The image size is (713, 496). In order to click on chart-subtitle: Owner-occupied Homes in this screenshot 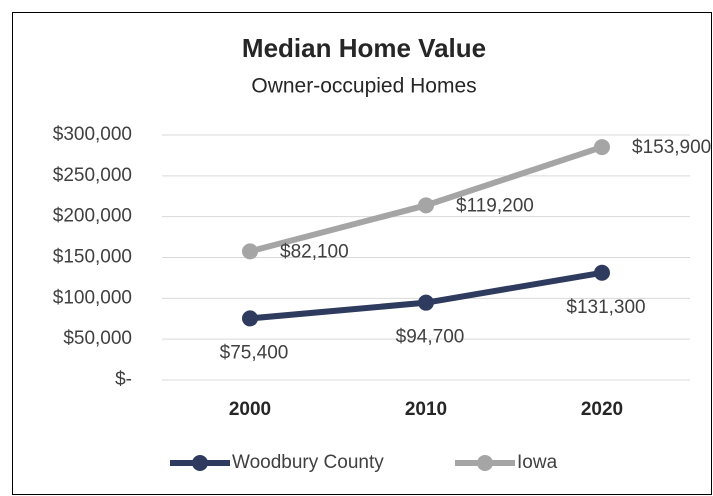, I will do `click(363, 86)`.